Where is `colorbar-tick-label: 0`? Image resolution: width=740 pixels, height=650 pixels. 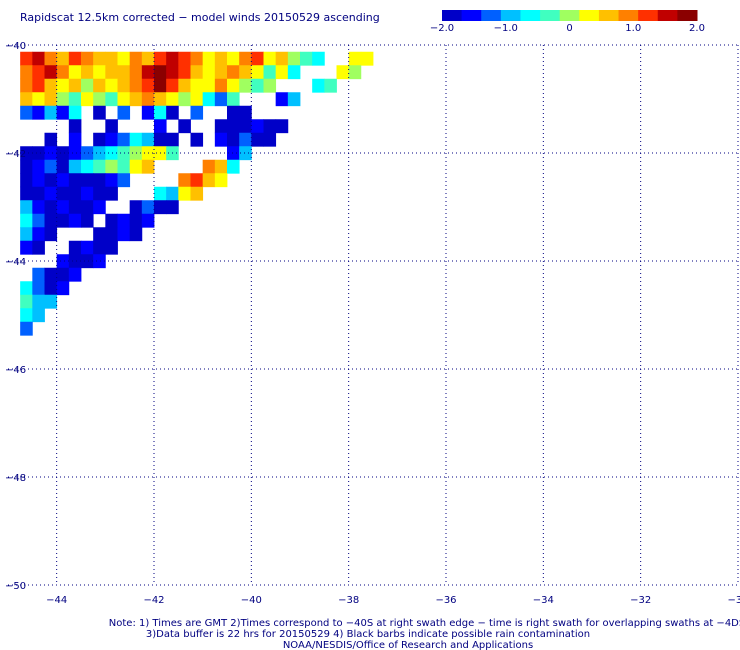 colorbar-tick-label: 0 is located at coordinates (569, 28).